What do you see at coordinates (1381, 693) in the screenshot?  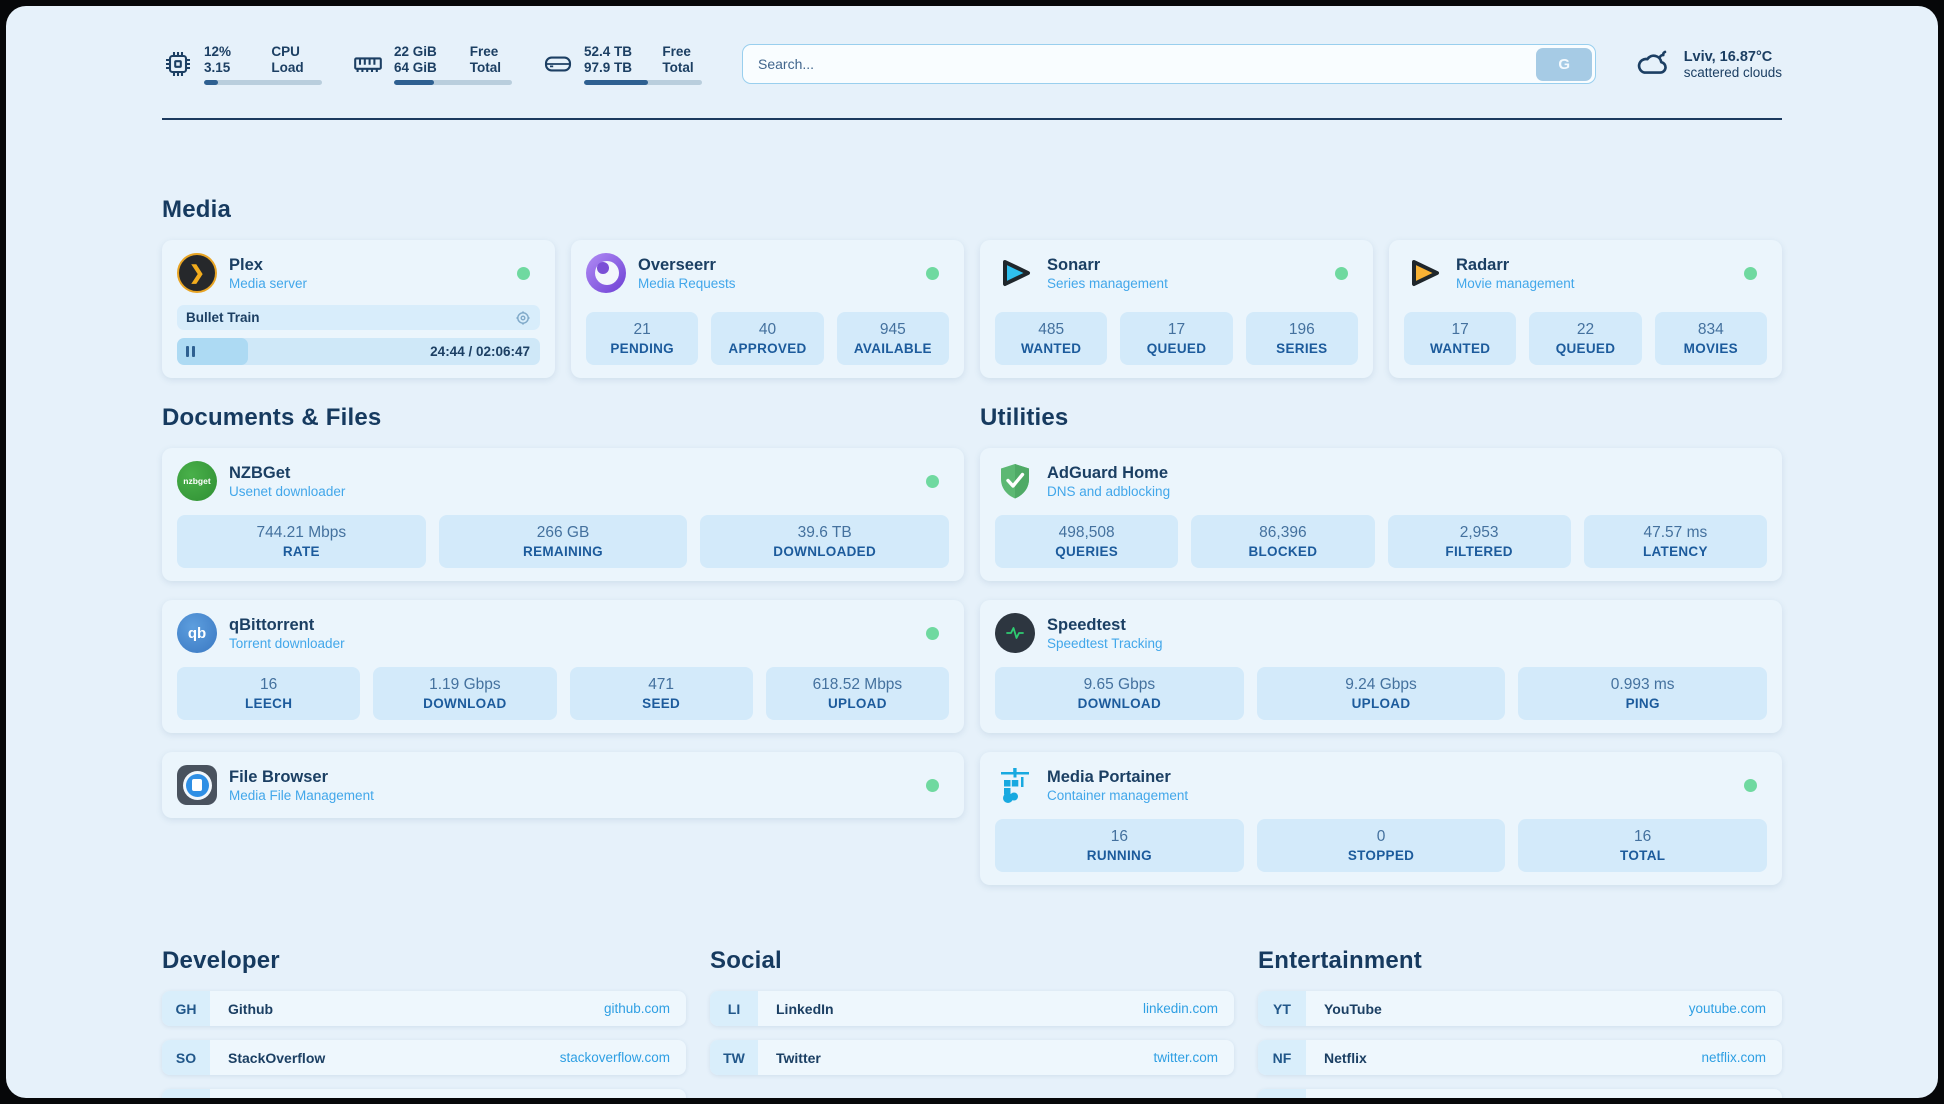 I see `stat-box: 9.24 Gbps UPLOAD` at bounding box center [1381, 693].